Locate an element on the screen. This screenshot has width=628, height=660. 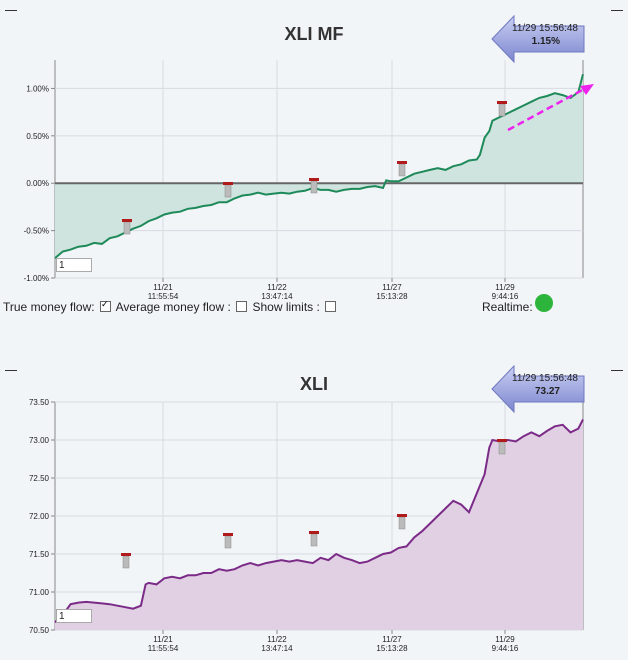
price-y-tick-label: 71.50 is located at coordinates (39, 554).